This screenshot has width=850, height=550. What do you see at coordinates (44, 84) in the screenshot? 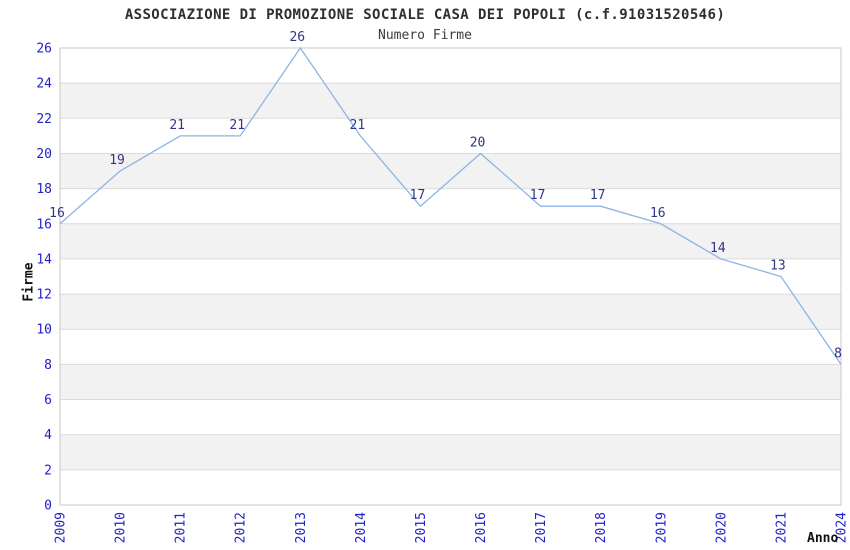
I see `y-tick-label: 24` at bounding box center [44, 84].